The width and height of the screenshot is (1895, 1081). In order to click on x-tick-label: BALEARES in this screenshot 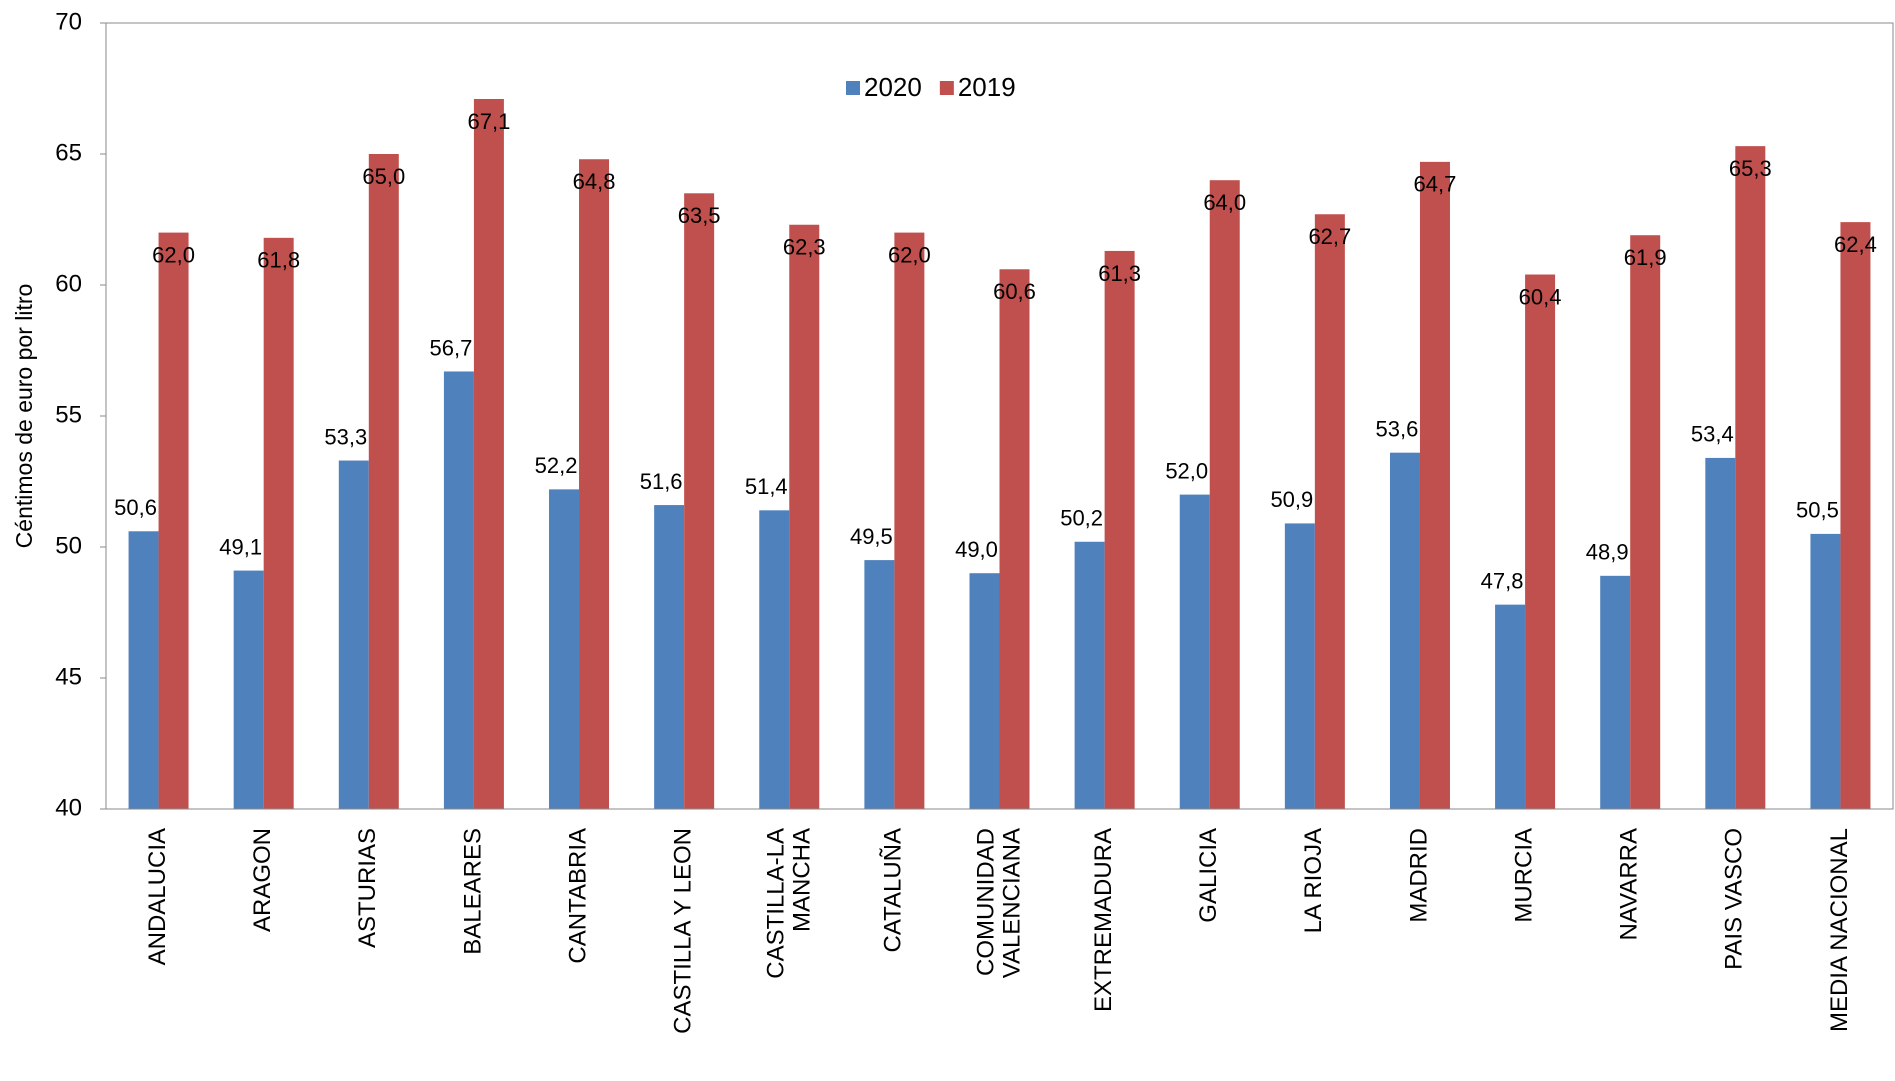, I will do `click(472, 891)`.